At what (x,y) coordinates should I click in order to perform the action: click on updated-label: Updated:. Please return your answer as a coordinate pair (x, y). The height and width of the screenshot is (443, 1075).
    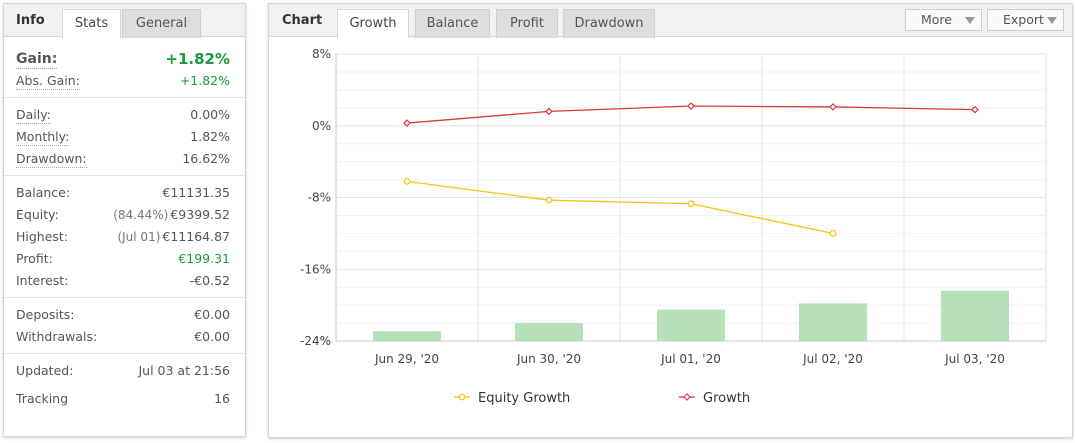
    Looking at the image, I should click on (45, 370).